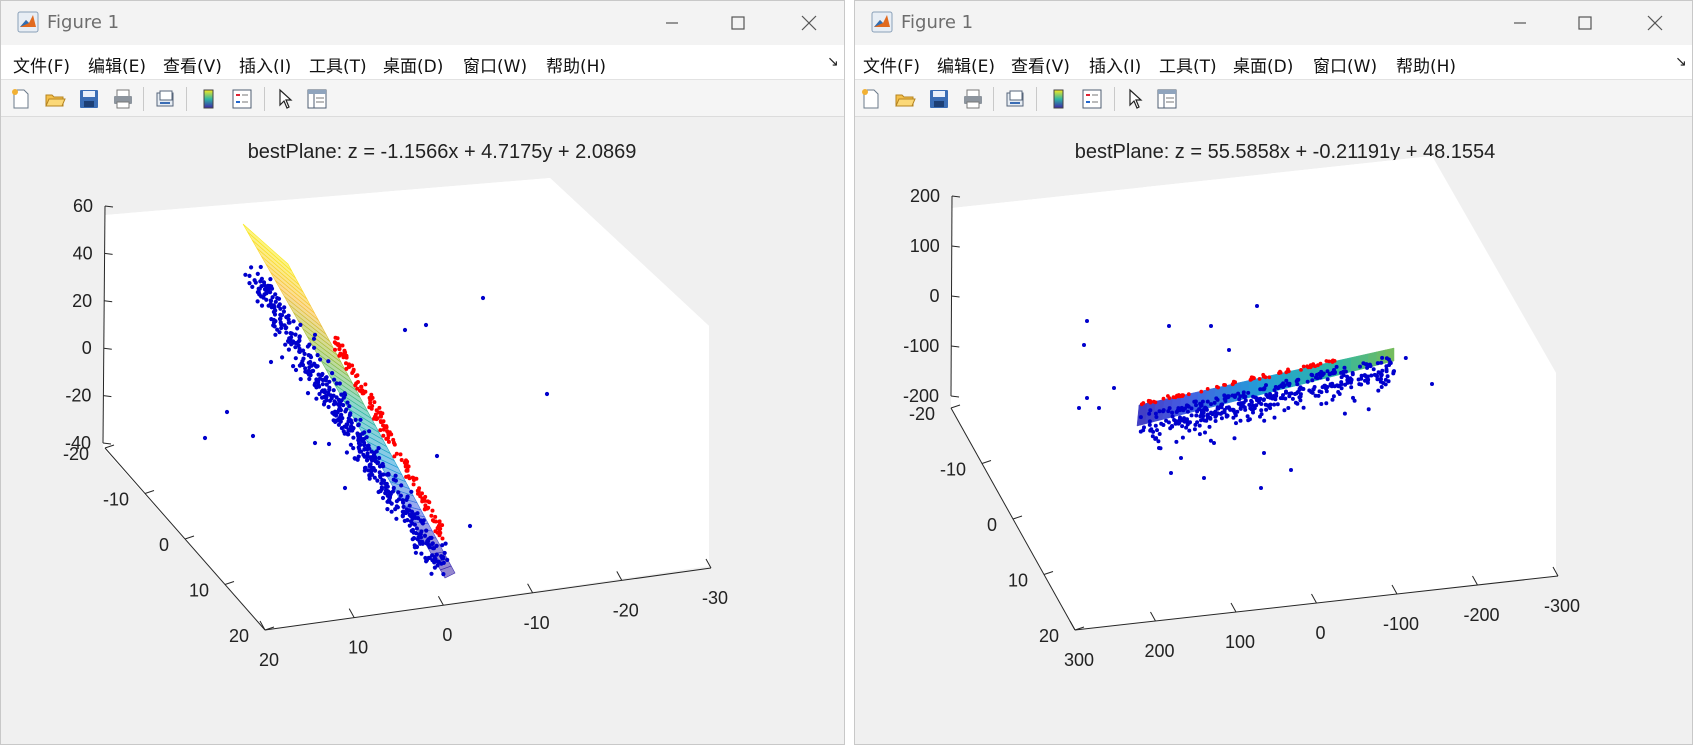  I want to click on open-file-icon, so click(905, 100).